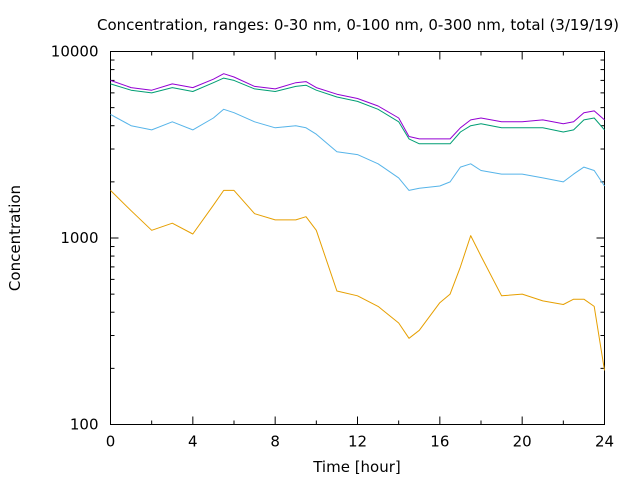  I want to click on y-tick-label: 1000, so click(79, 238).